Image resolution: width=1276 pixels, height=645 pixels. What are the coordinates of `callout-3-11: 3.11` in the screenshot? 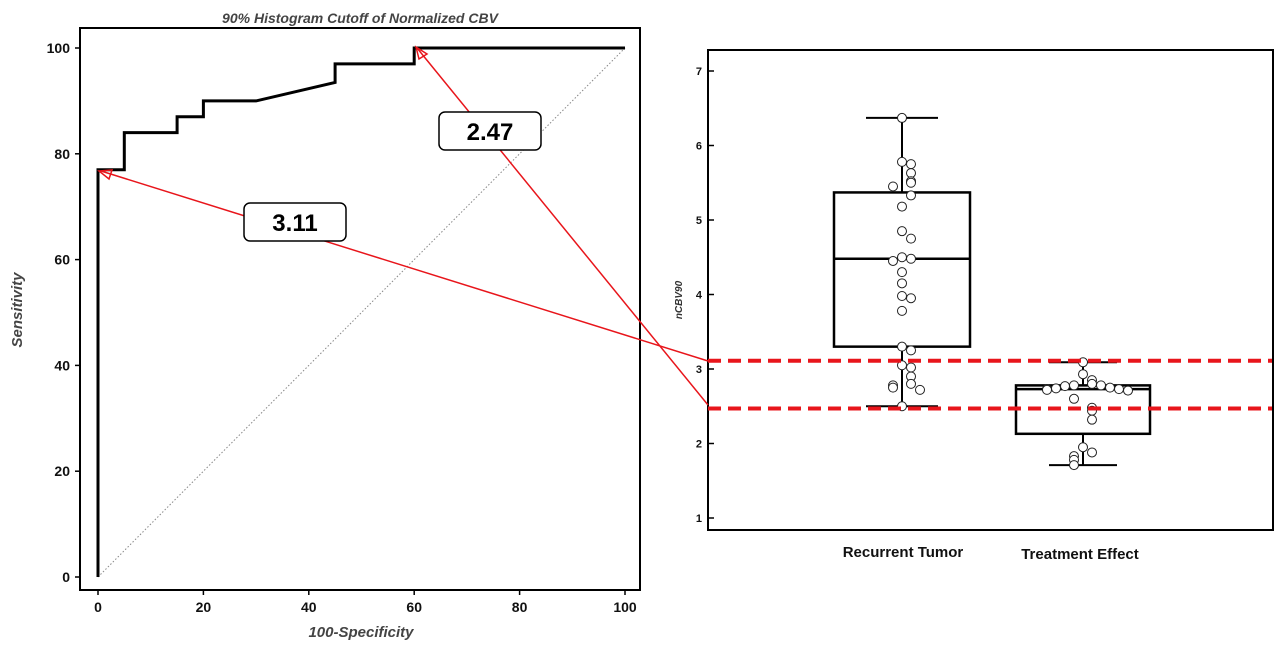 It's located at (295, 222).